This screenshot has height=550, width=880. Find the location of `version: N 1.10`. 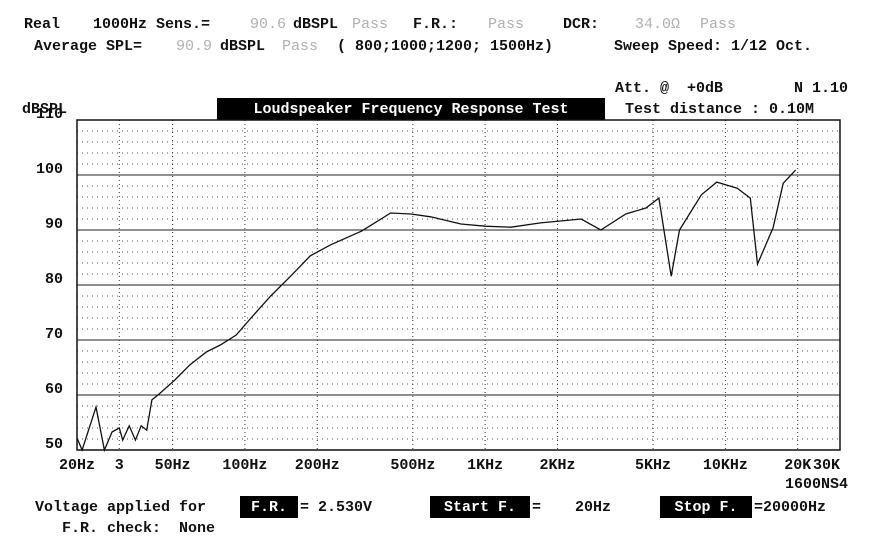

version: N 1.10 is located at coordinates (821, 88).